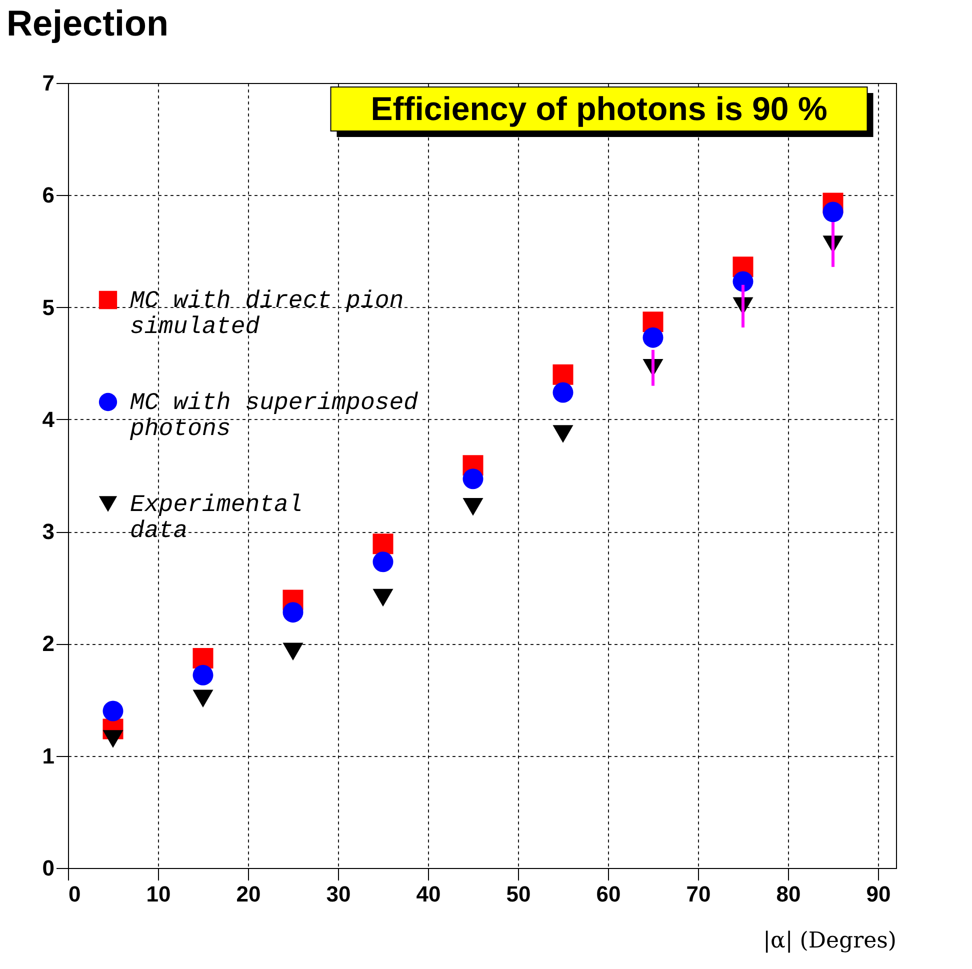 This screenshot has width=972, height=969. Describe the element at coordinates (608, 894) in the screenshot. I see `x-tick-label: 60` at that location.